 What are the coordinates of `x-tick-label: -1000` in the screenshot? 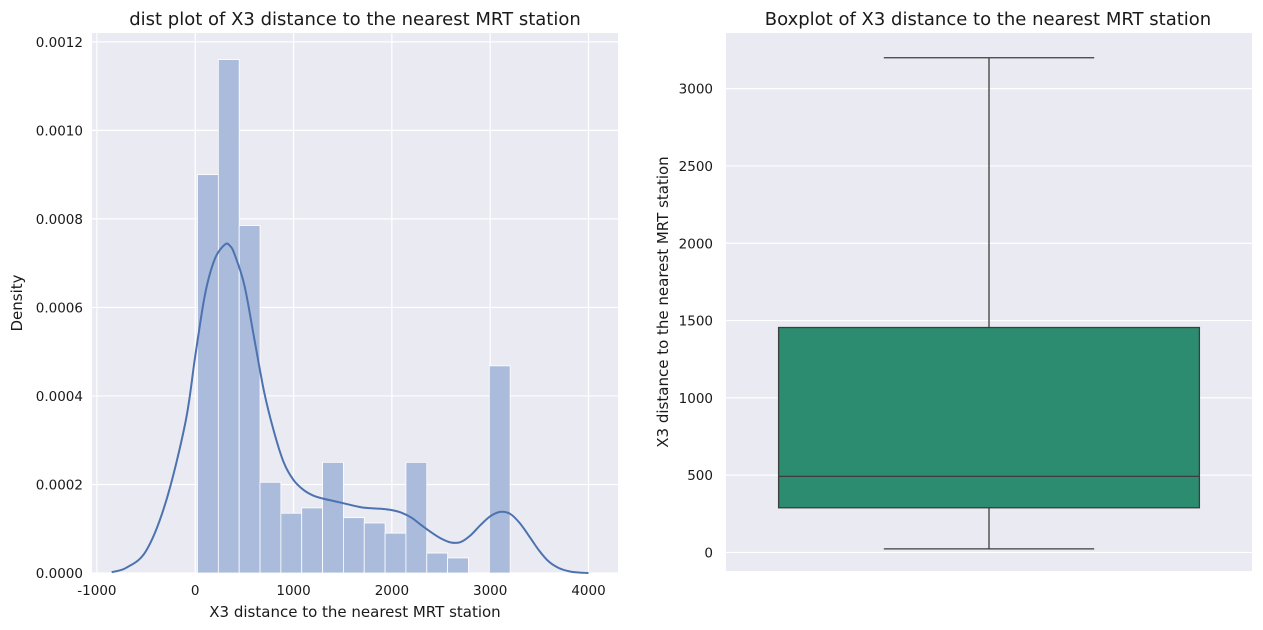 It's located at (96, 591).